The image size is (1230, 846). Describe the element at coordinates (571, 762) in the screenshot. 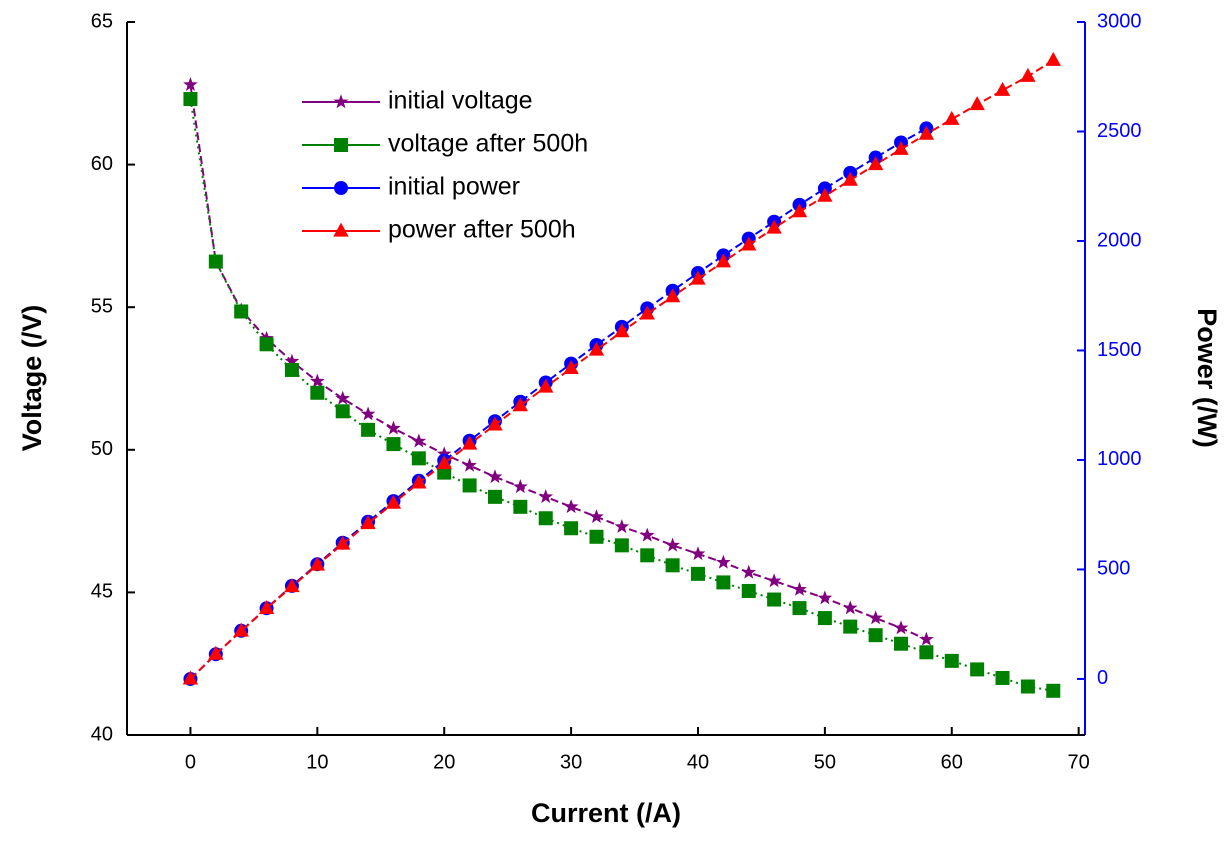

I see `x-tick-label: 30` at that location.